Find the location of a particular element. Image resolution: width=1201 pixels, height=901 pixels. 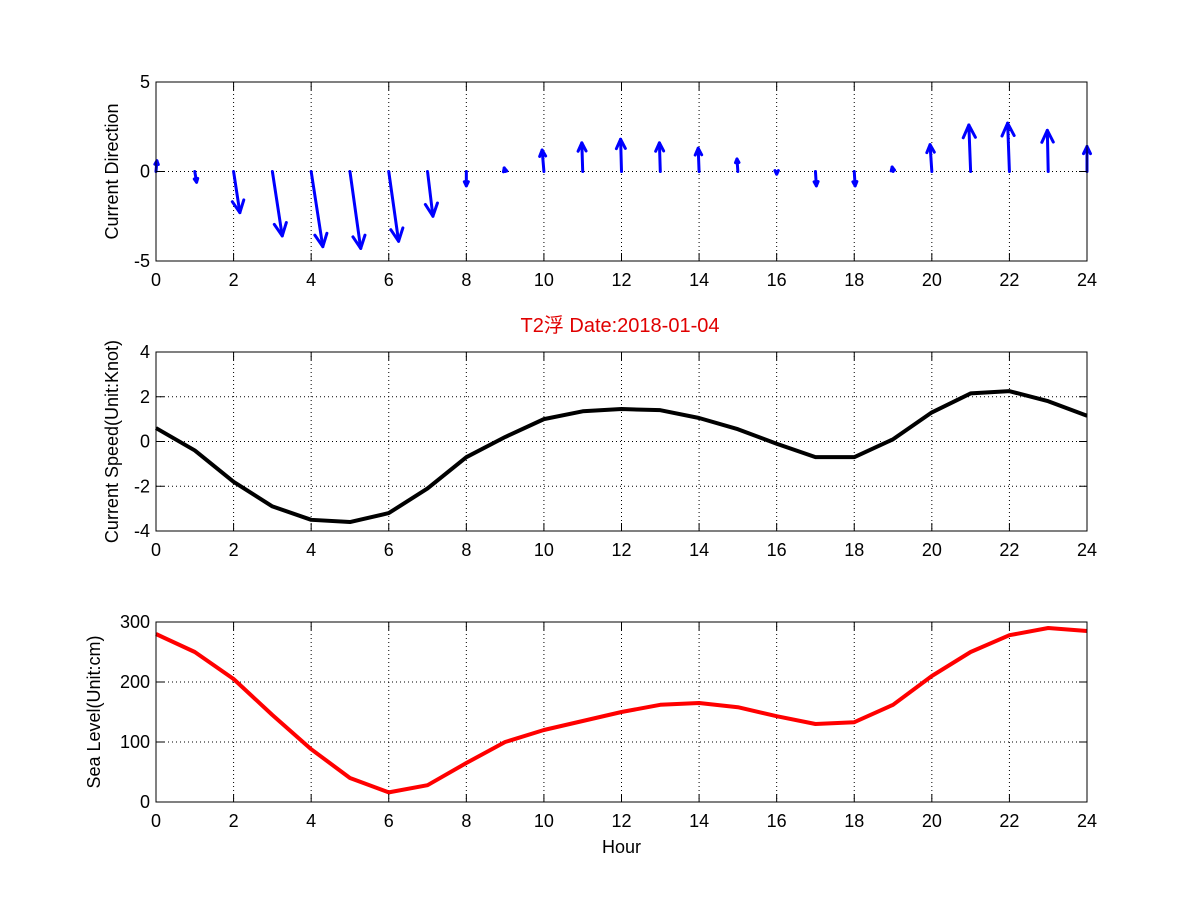

y-tick-label: 4 is located at coordinates (145, 352).